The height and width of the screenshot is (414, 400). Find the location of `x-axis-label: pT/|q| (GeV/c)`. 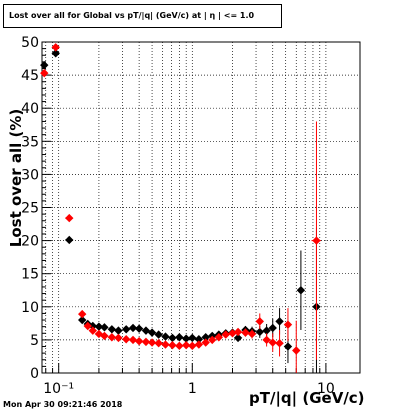

x-axis-label: pT/|q| (GeV/c) is located at coordinates (307, 398).